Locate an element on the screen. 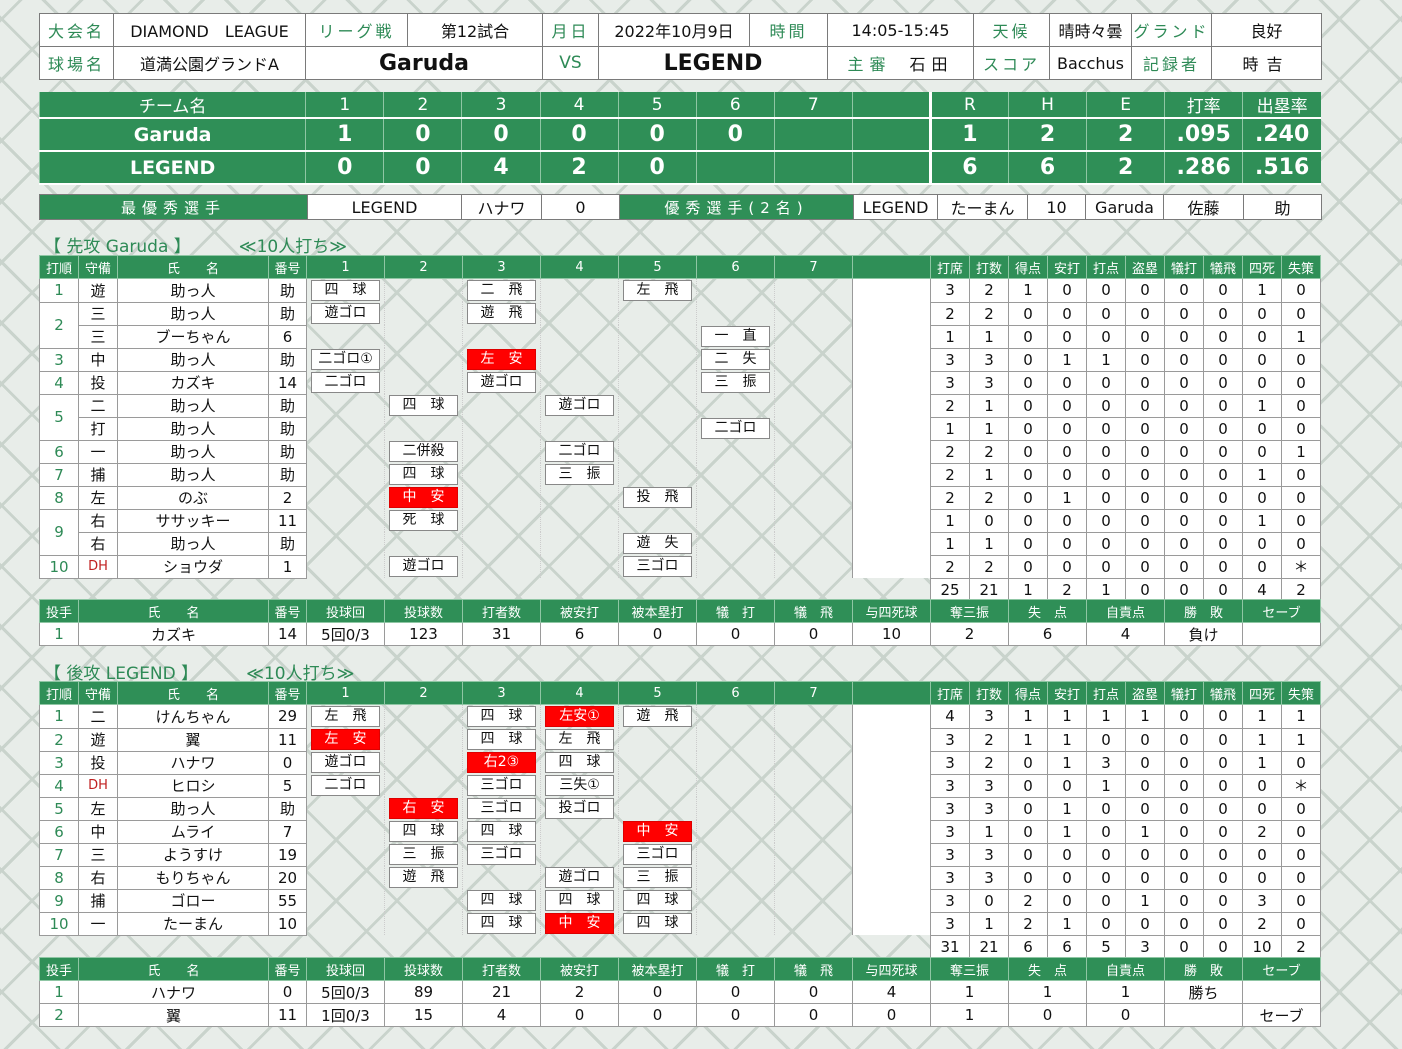 The height and width of the screenshot is (1049, 1402). batter-row: 10 DH ショウダ 1 遊ゴロ 三ゴロ 2 2 0 0 0 0 0 0 0 ＊ is located at coordinates (680, 566).